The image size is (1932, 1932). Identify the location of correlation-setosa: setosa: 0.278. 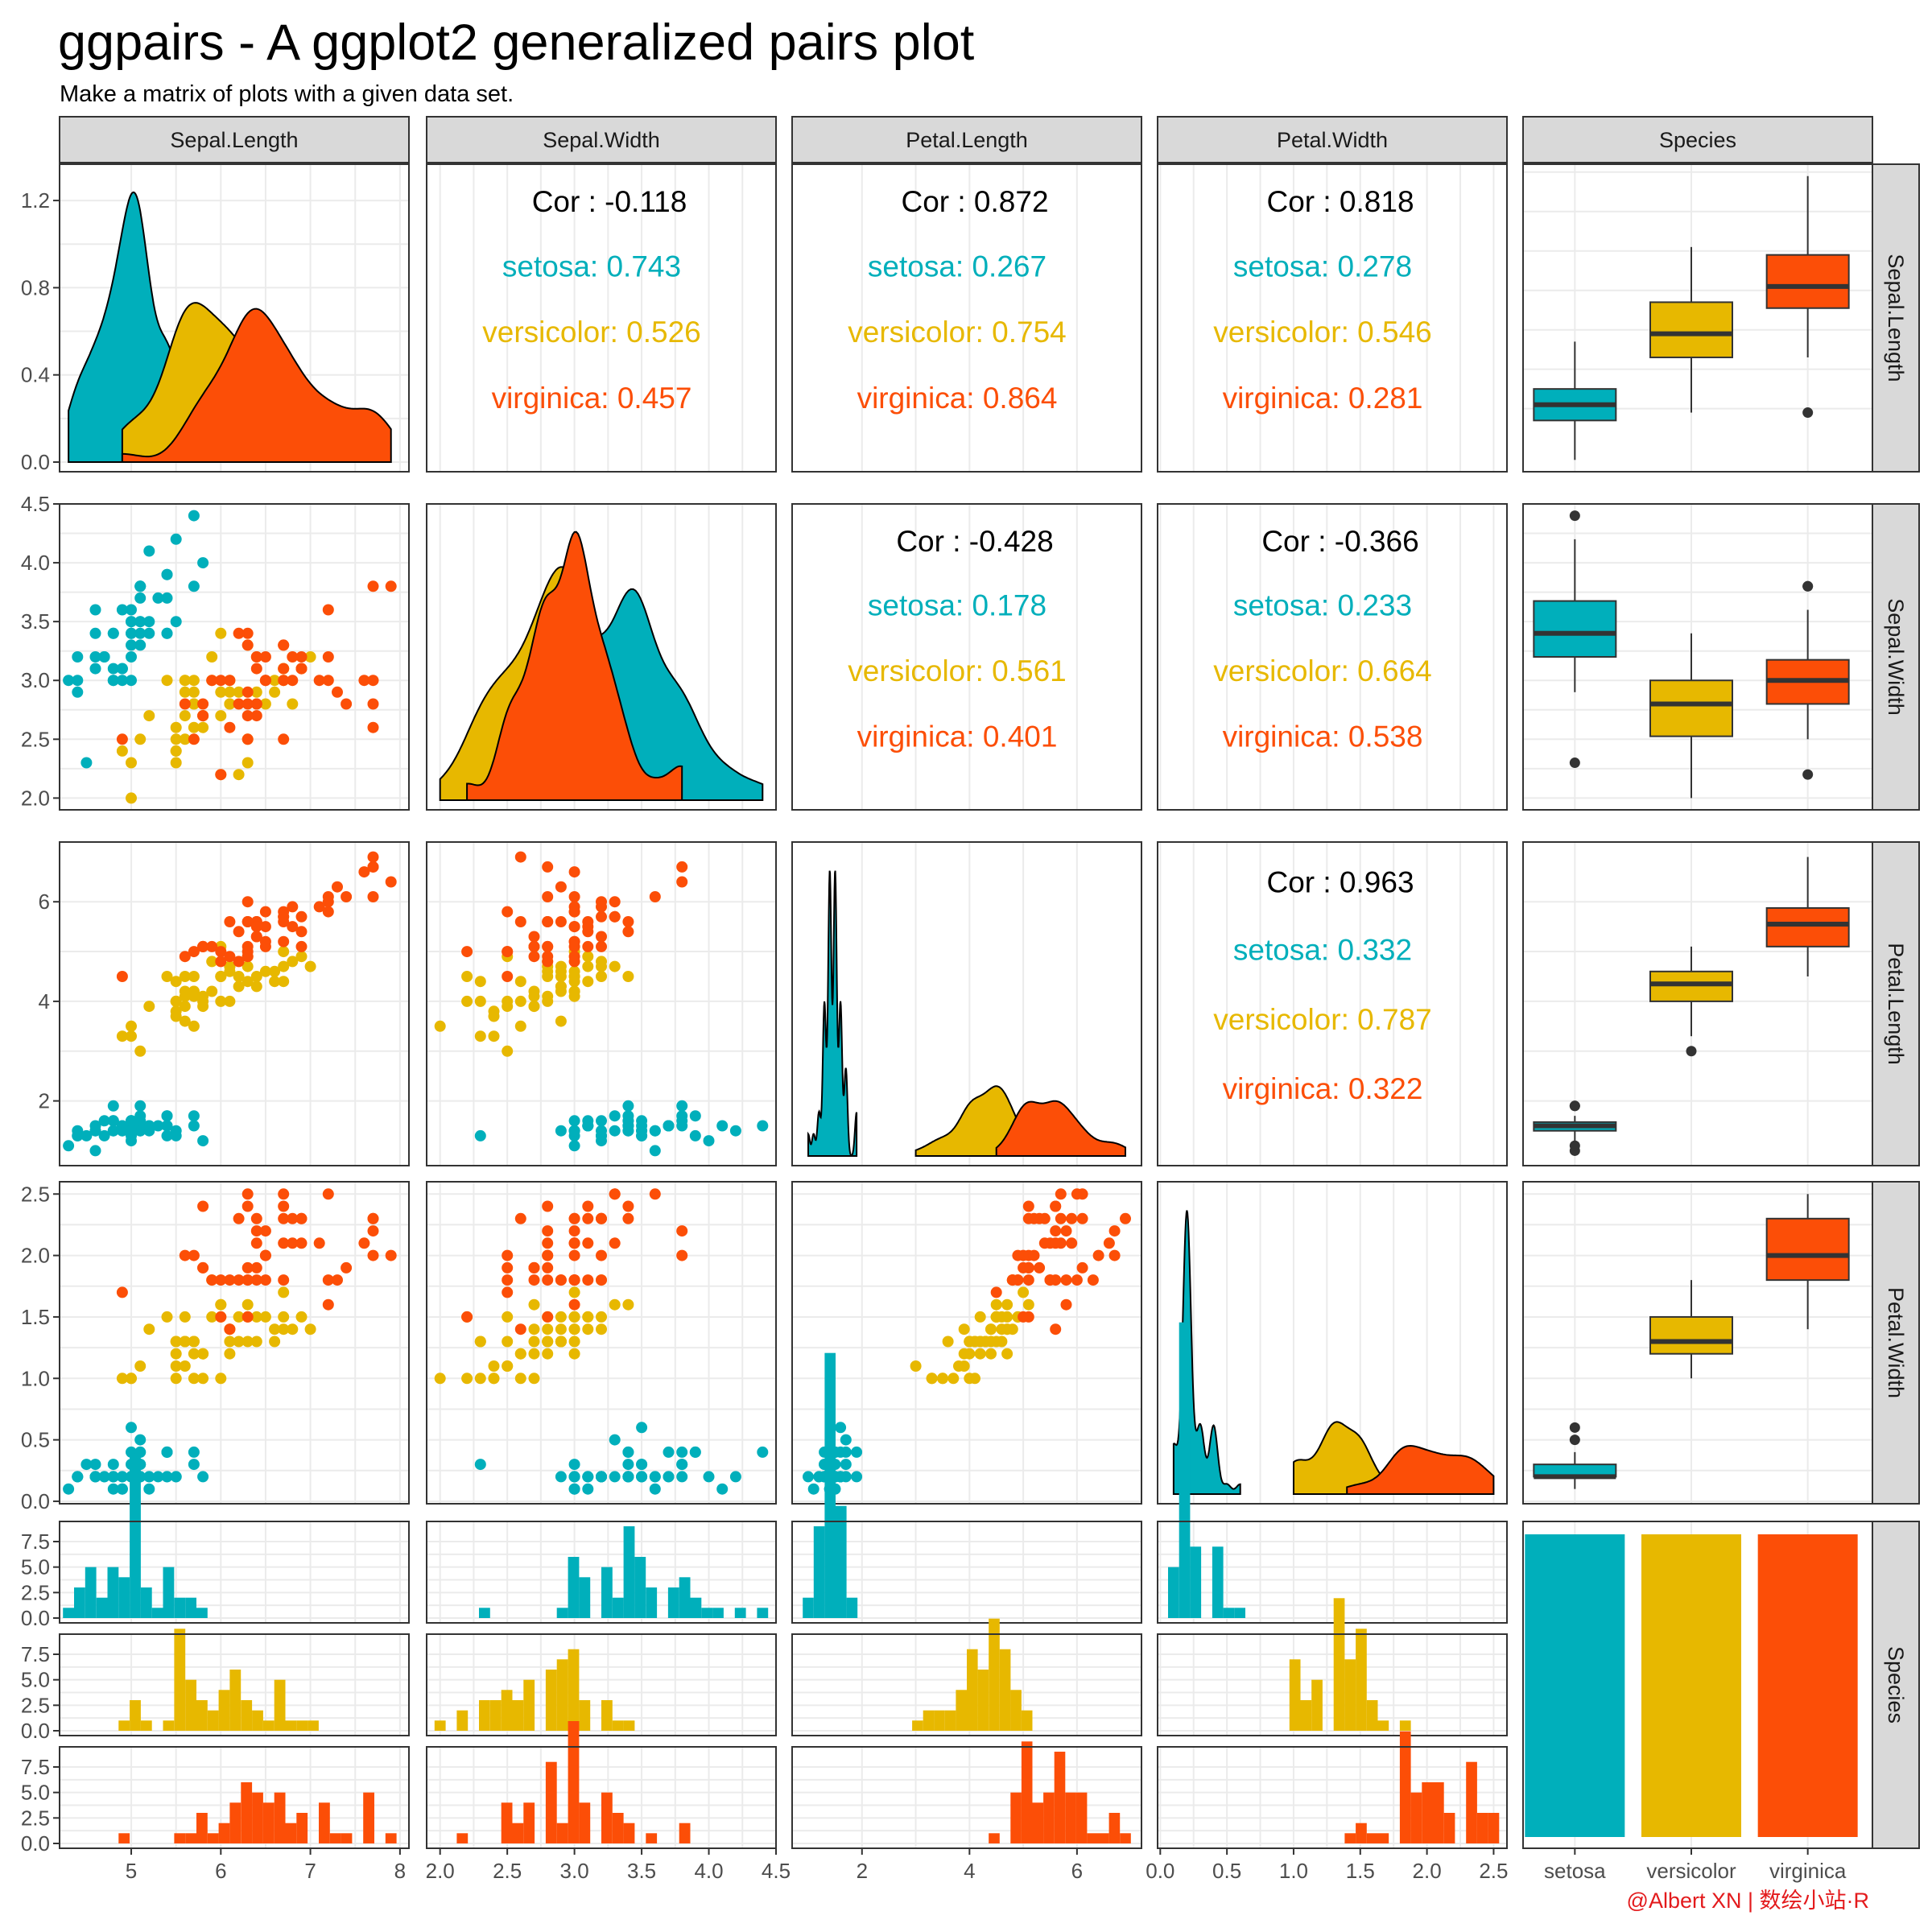
(1322, 266).